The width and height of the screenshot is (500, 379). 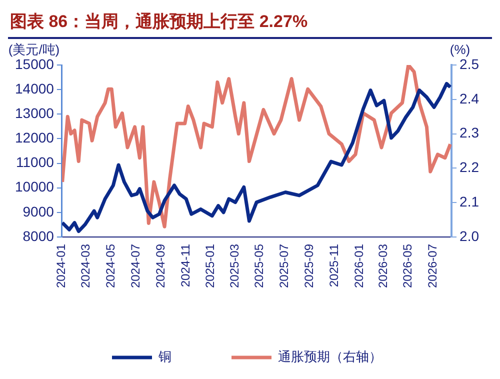 What do you see at coordinates (111, 266) in the screenshot?
I see `x-tick-label: 2024-05` at bounding box center [111, 266].